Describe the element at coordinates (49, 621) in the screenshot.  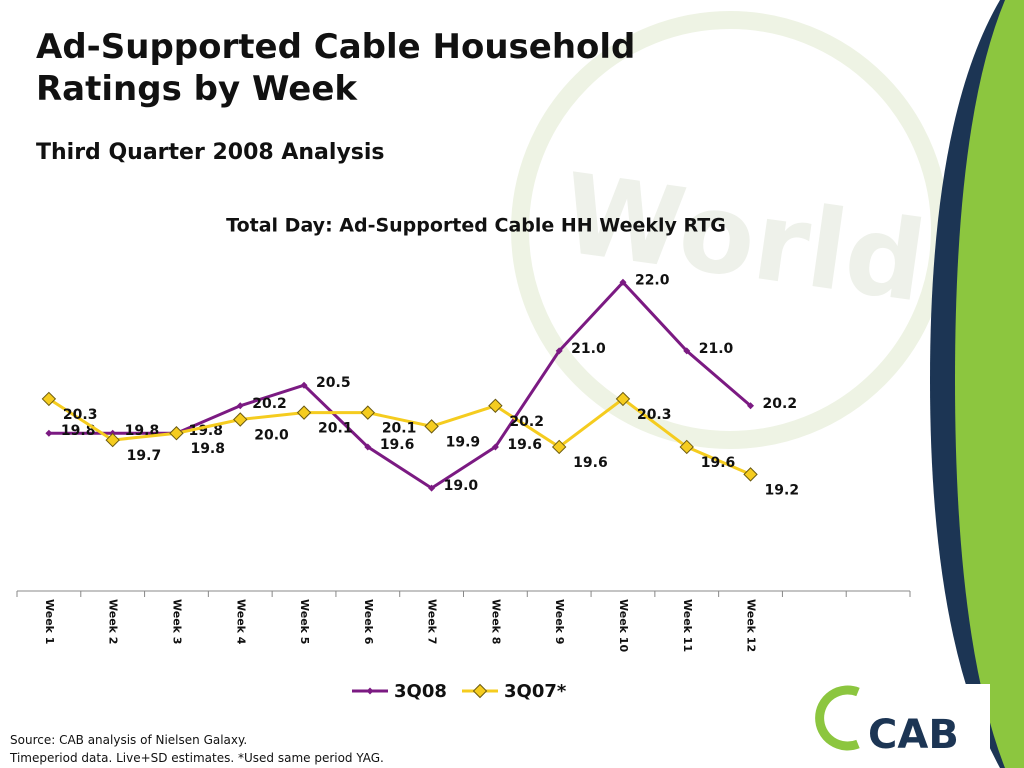
I see `x-tick-label: Week 1` at that location.